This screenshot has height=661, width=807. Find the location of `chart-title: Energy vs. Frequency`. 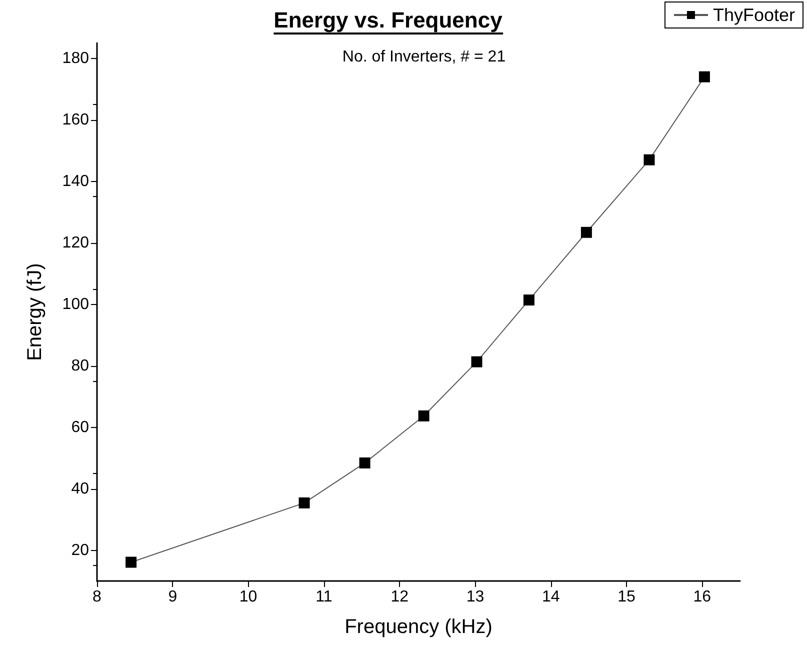

chart-title: Energy vs. Frequency is located at coordinates (389, 20).